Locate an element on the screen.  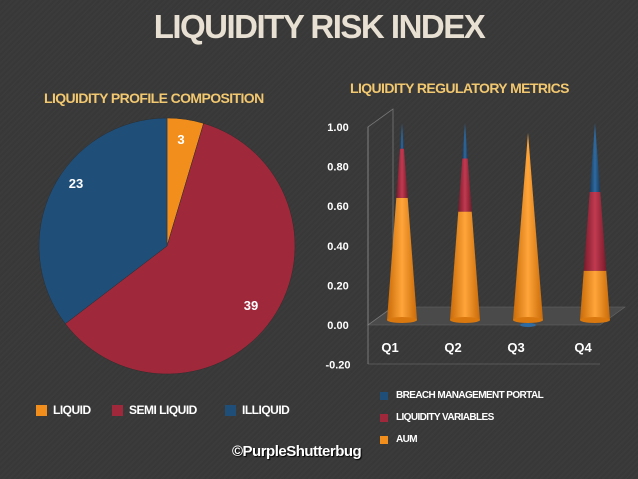
cone-segment-q1-breach-management-portal is located at coordinates (402, 136).